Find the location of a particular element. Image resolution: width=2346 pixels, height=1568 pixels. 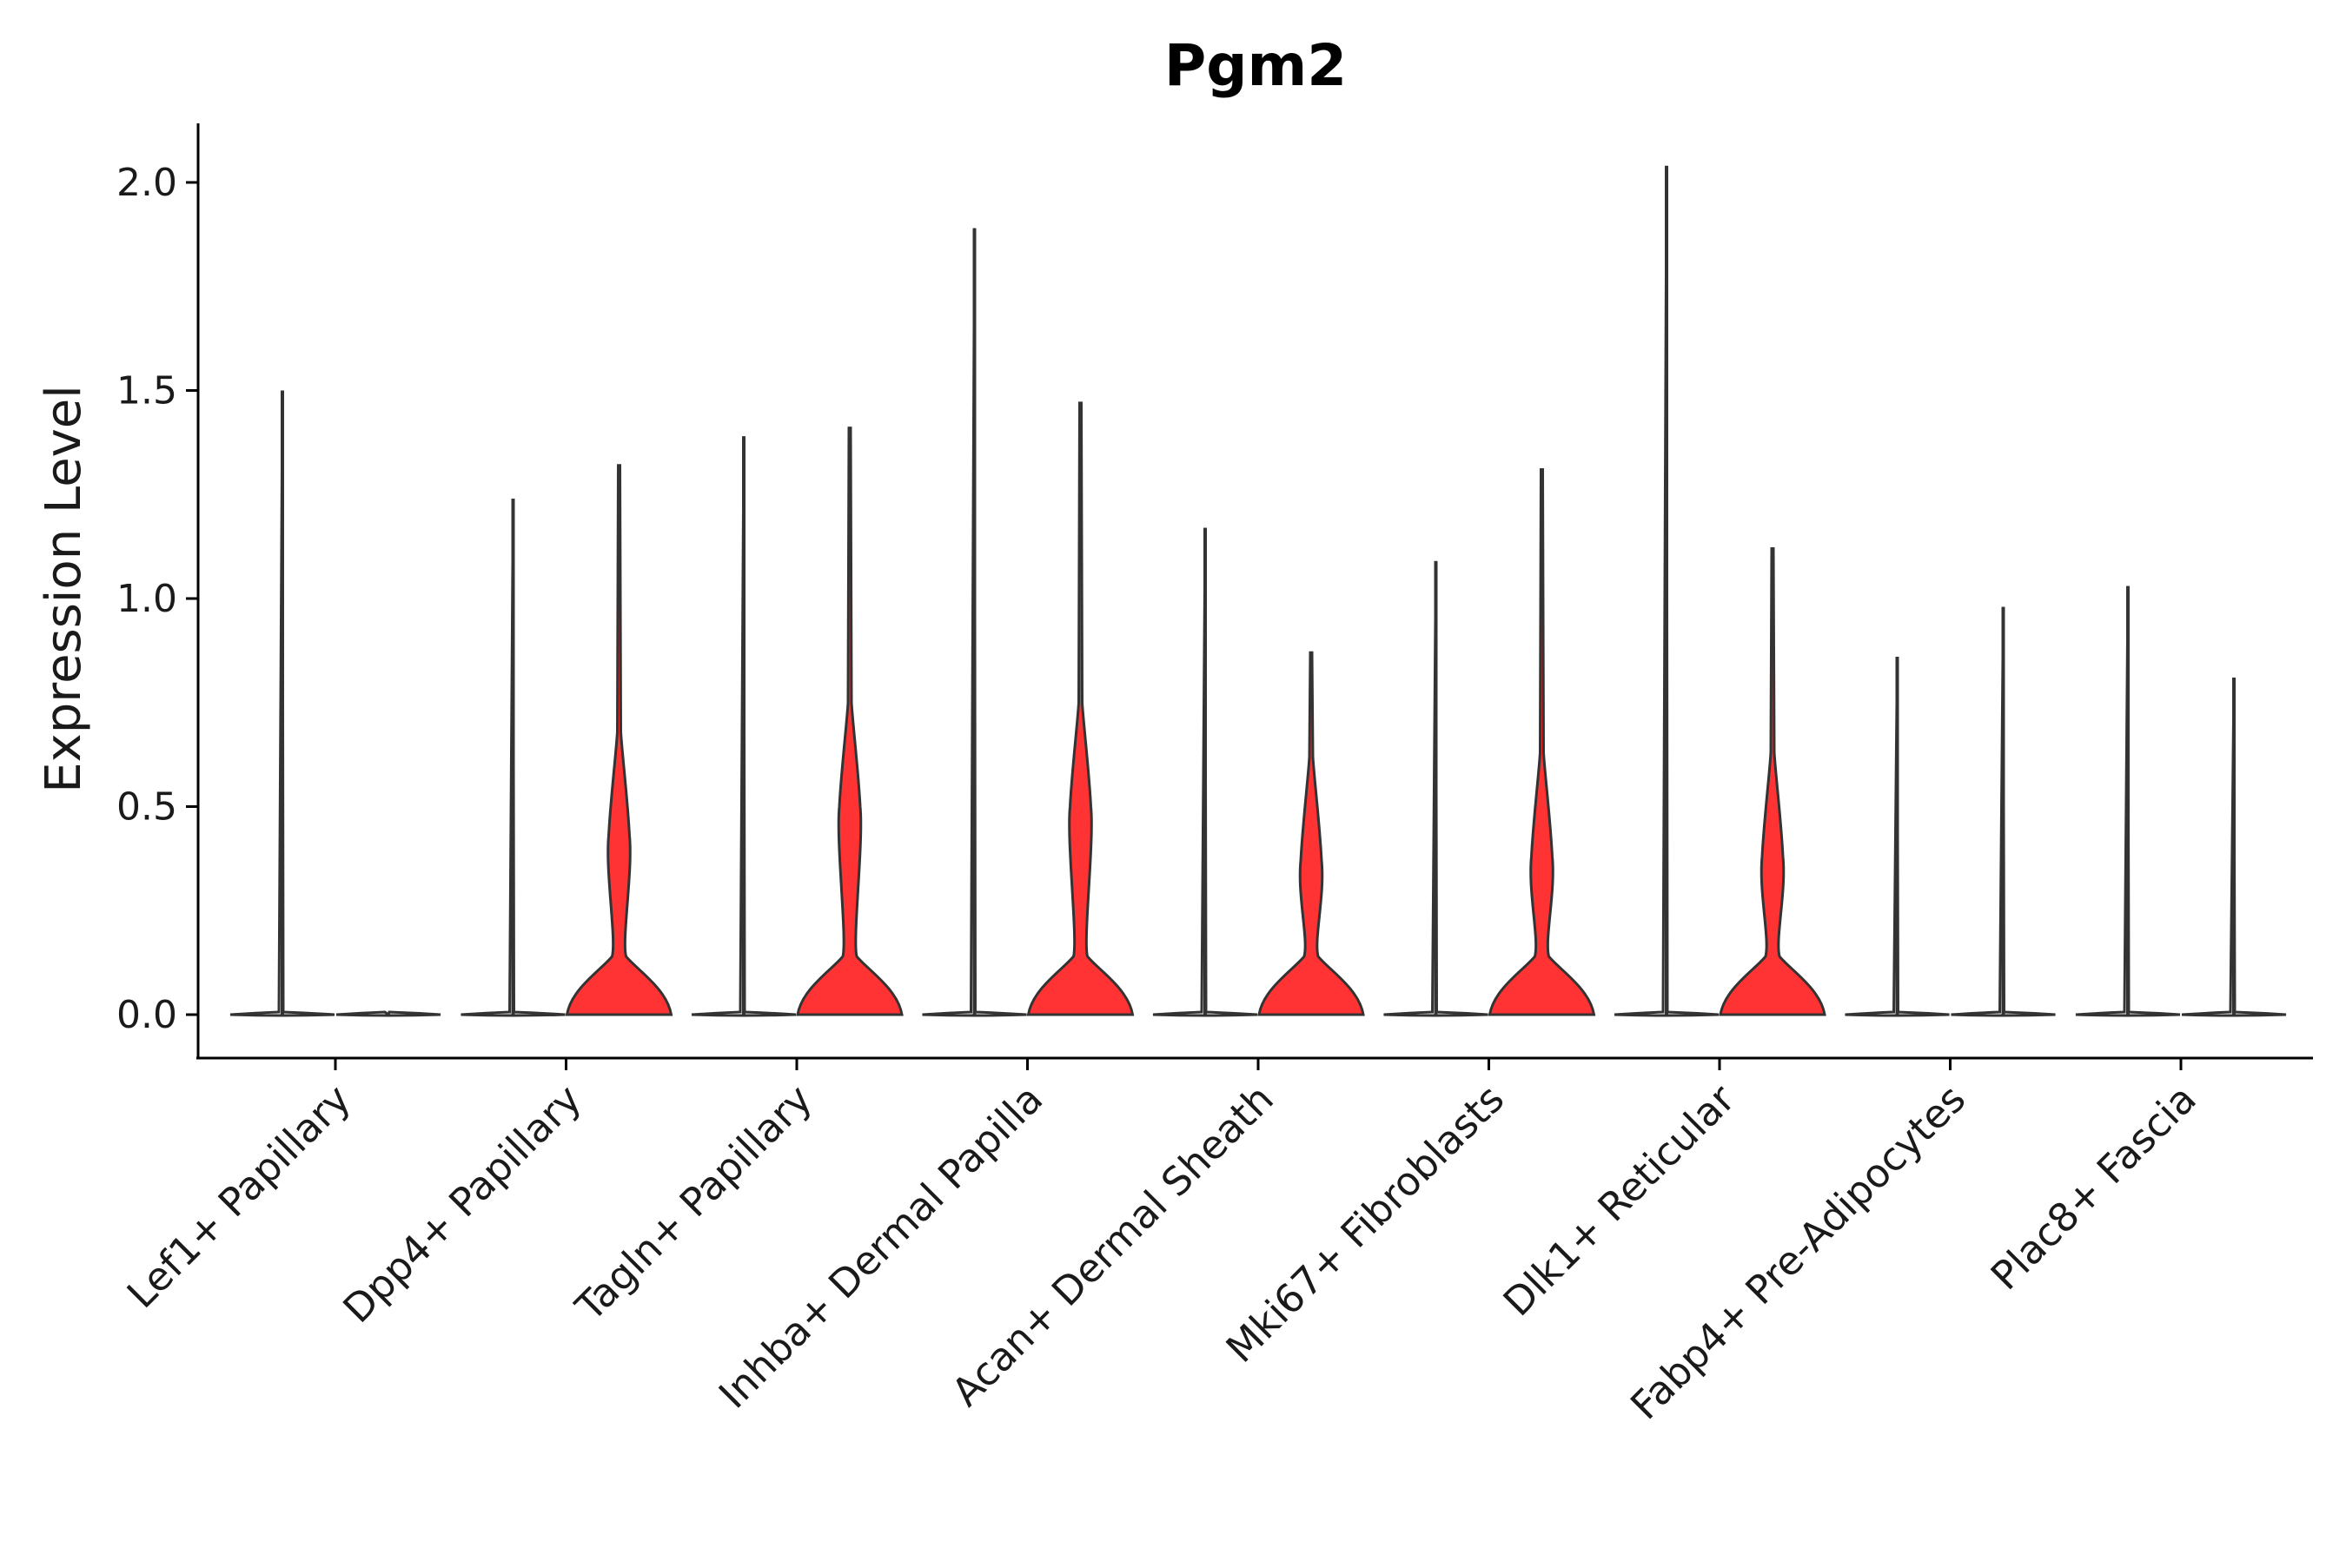

y-tick-label: 2.0 is located at coordinates (146, 183).